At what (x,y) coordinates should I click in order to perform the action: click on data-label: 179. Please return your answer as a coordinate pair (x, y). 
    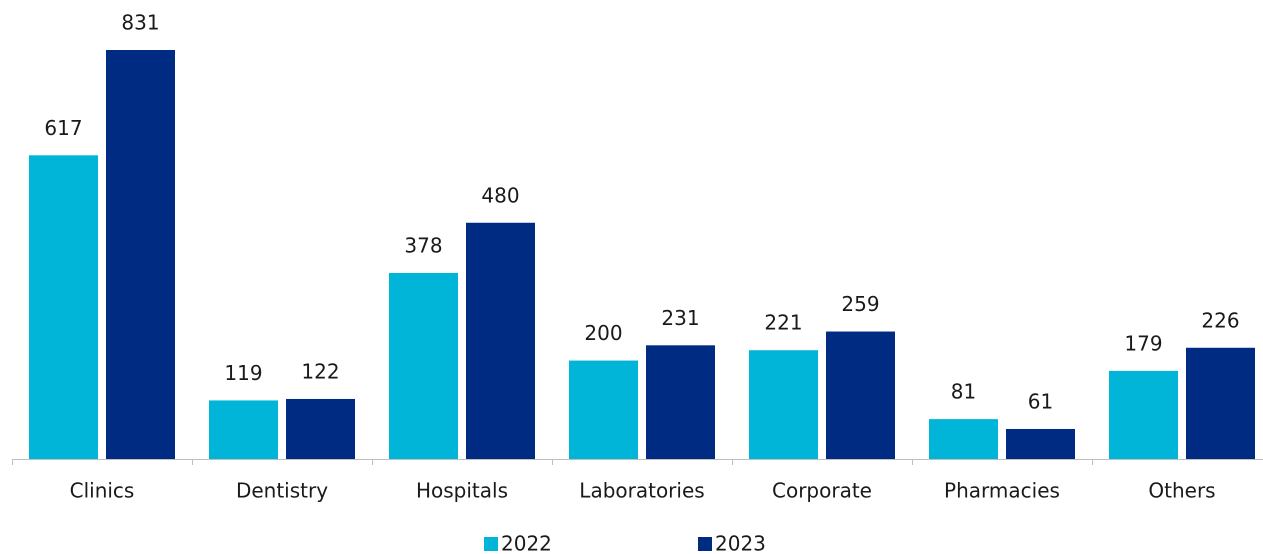
    Looking at the image, I should click on (1143, 343).